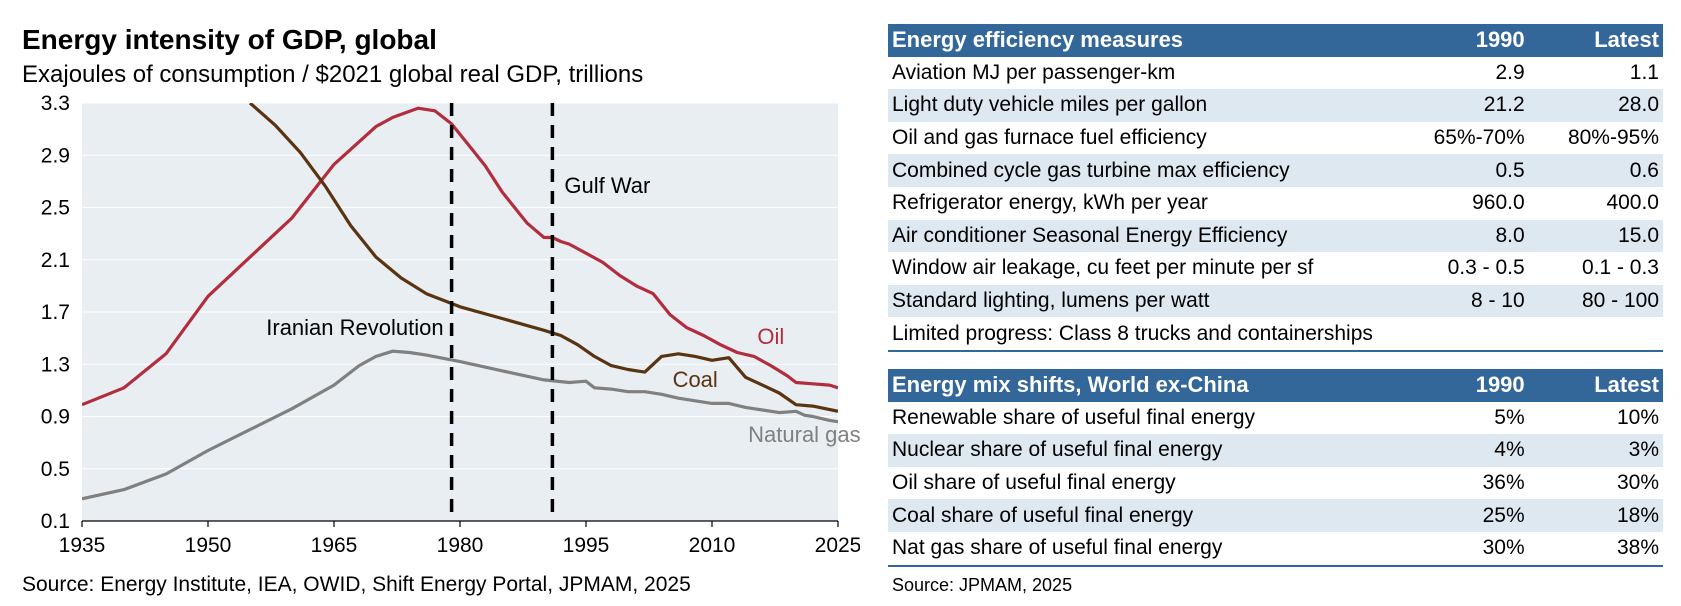 This screenshot has width=1681, height=606. What do you see at coordinates (1451, 548) in the screenshot?
I see `row-1990: 30%` at bounding box center [1451, 548].